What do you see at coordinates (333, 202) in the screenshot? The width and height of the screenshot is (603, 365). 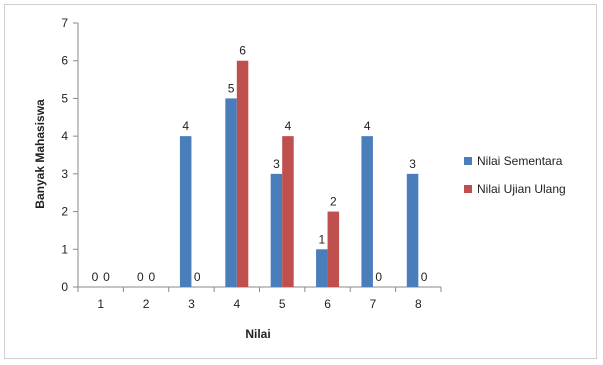 I see `data-label: 2` at bounding box center [333, 202].